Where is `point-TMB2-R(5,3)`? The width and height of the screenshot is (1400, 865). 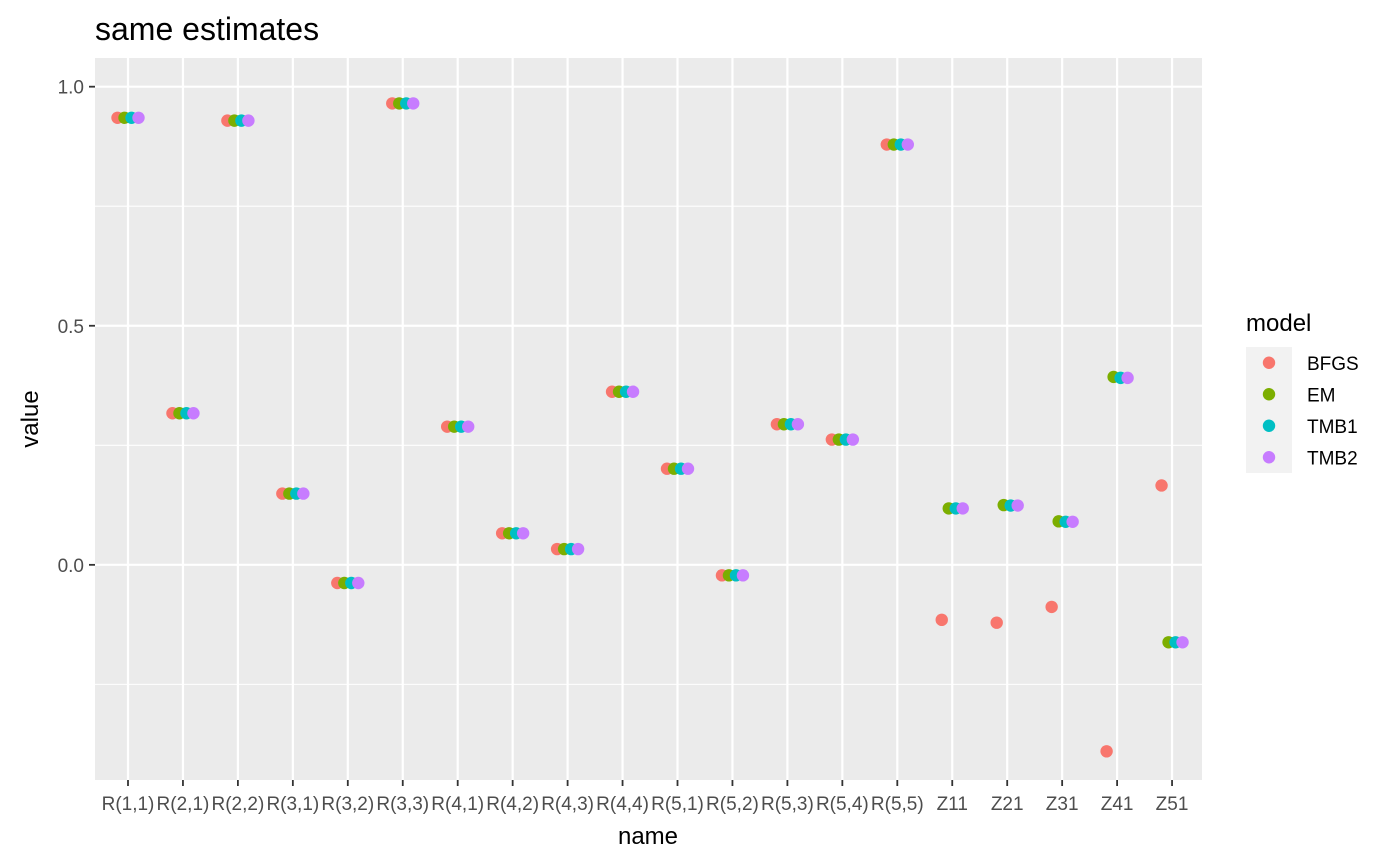 point-TMB2-R(5,3) is located at coordinates (798, 424).